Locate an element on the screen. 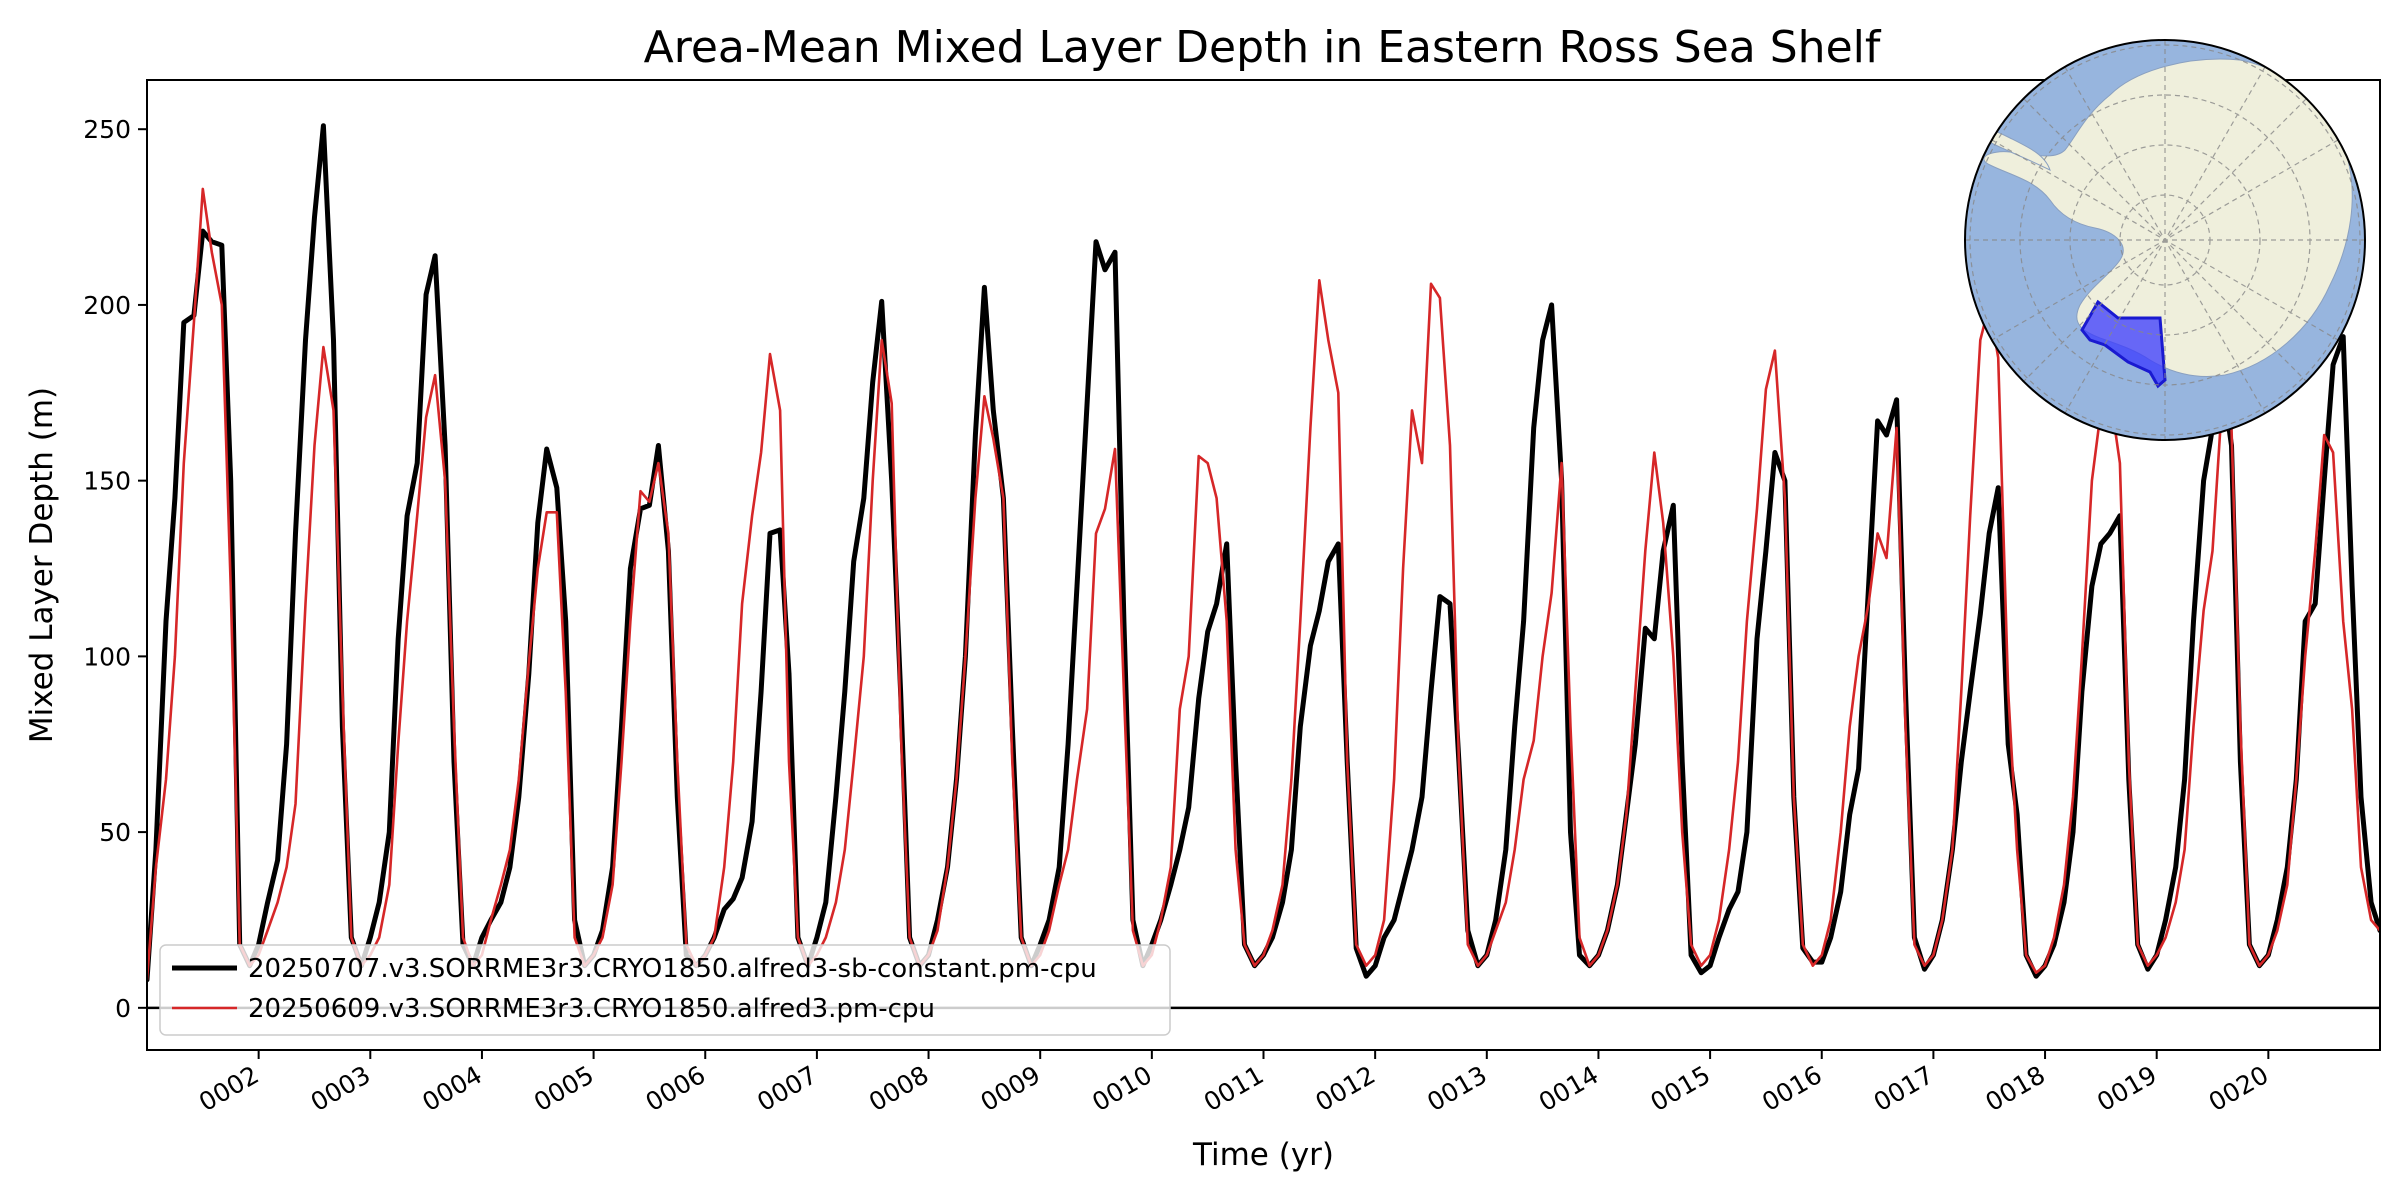  ross-sea-region is located at coordinates (2123, 344).